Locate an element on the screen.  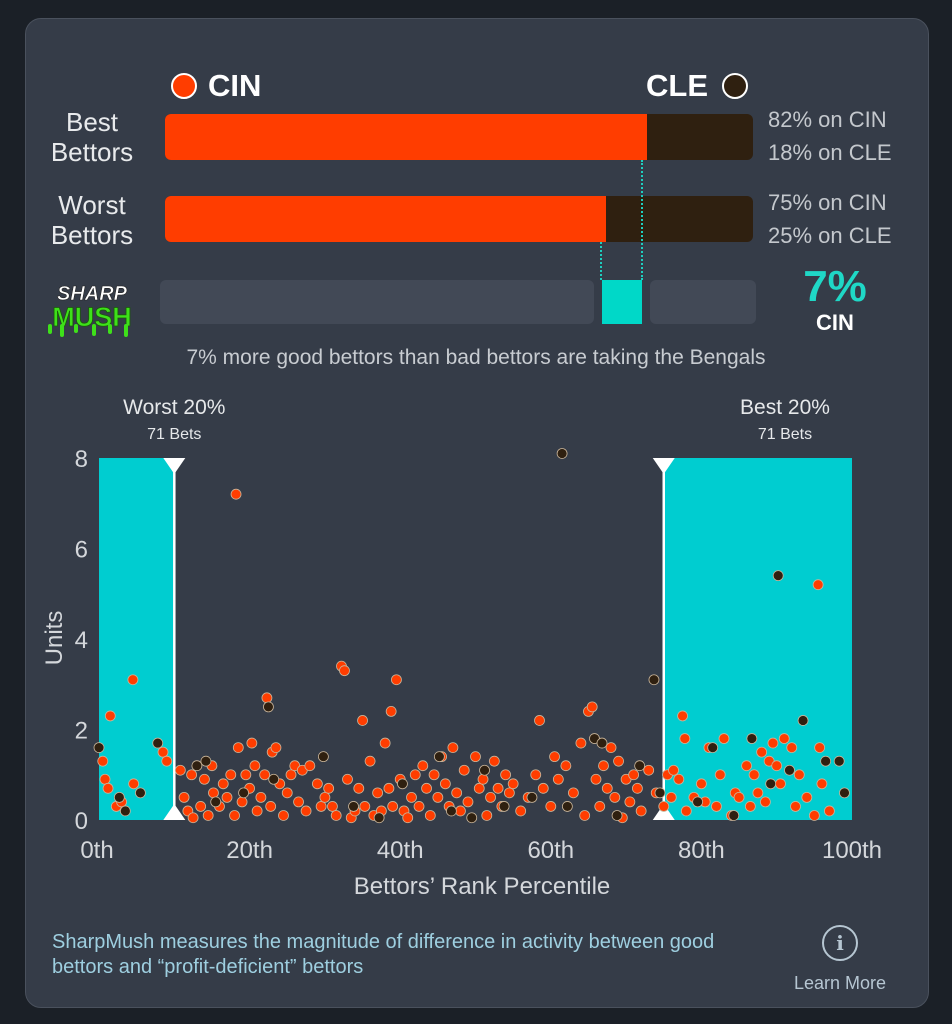
sharp-percentage: 7% is located at coordinates (835, 286).